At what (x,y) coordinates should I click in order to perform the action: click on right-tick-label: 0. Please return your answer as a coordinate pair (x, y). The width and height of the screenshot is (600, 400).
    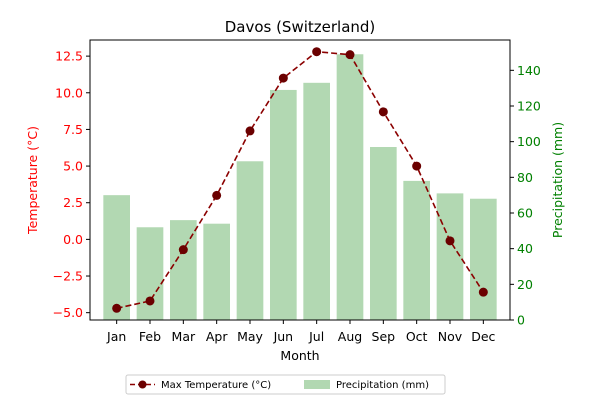
    Looking at the image, I should click on (521, 320).